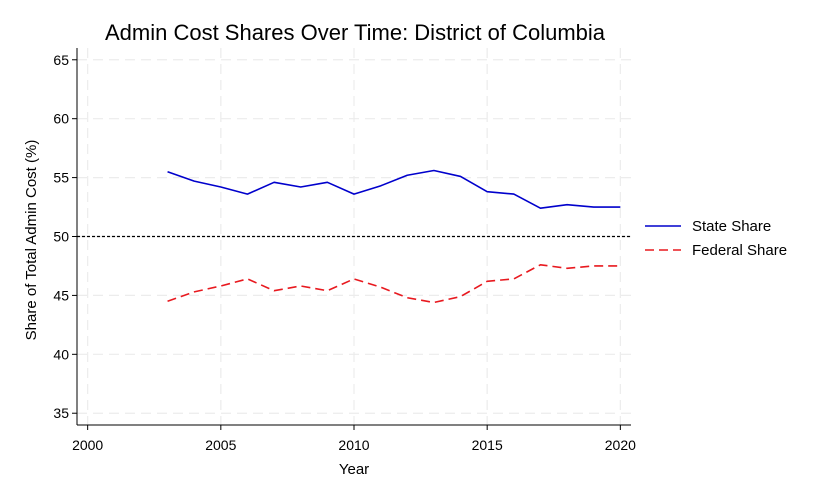 The image size is (831, 498). Describe the element at coordinates (394, 236) in the screenshot. I see `series-group` at that location.